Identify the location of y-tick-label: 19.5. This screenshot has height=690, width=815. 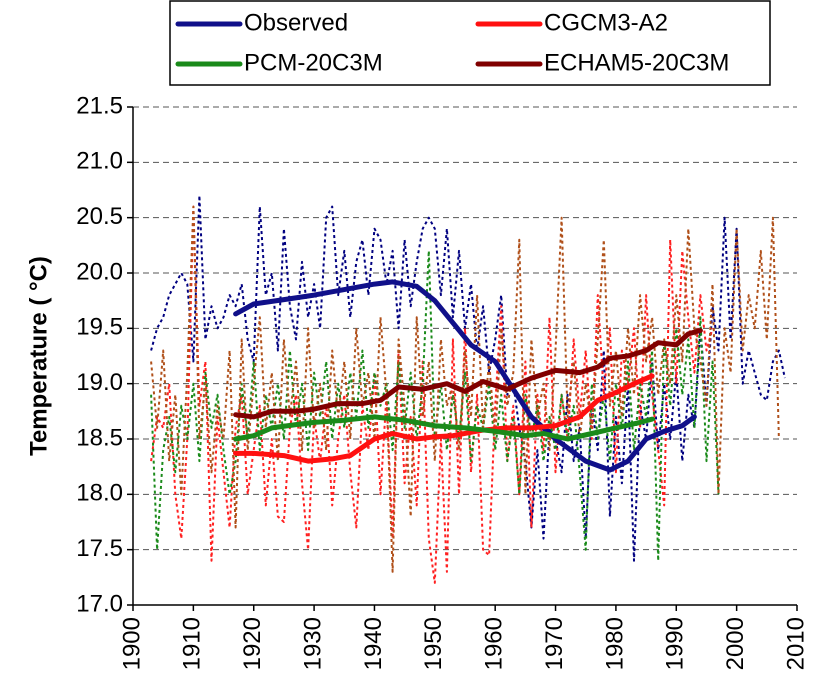
(99, 327).